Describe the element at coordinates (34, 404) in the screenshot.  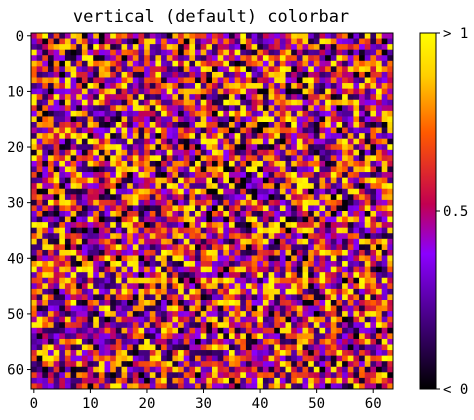
I see `x-tick-label: 0` at that location.